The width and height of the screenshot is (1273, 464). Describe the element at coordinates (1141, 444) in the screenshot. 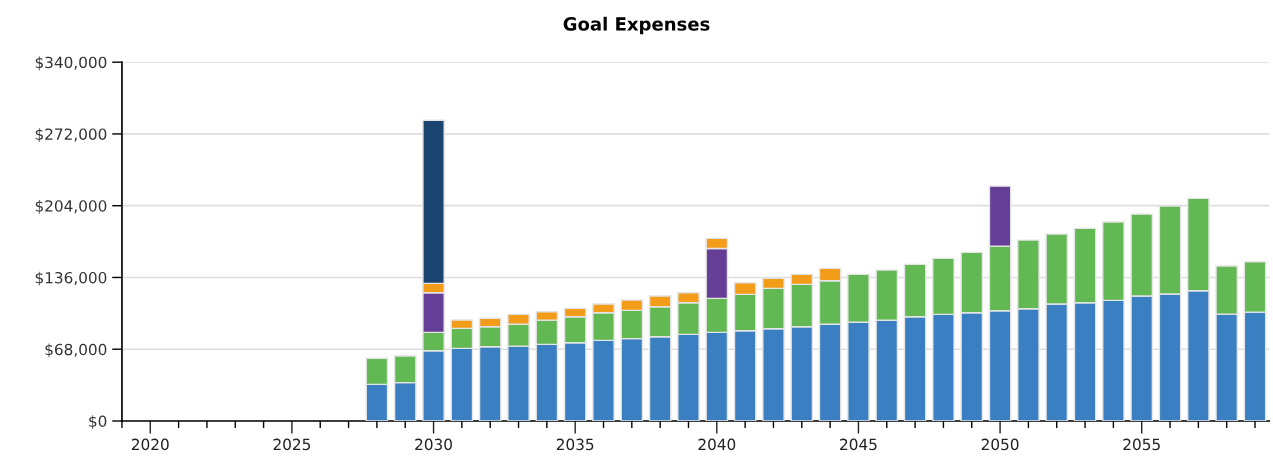

I see `x-tick-label: 2055` at that location.